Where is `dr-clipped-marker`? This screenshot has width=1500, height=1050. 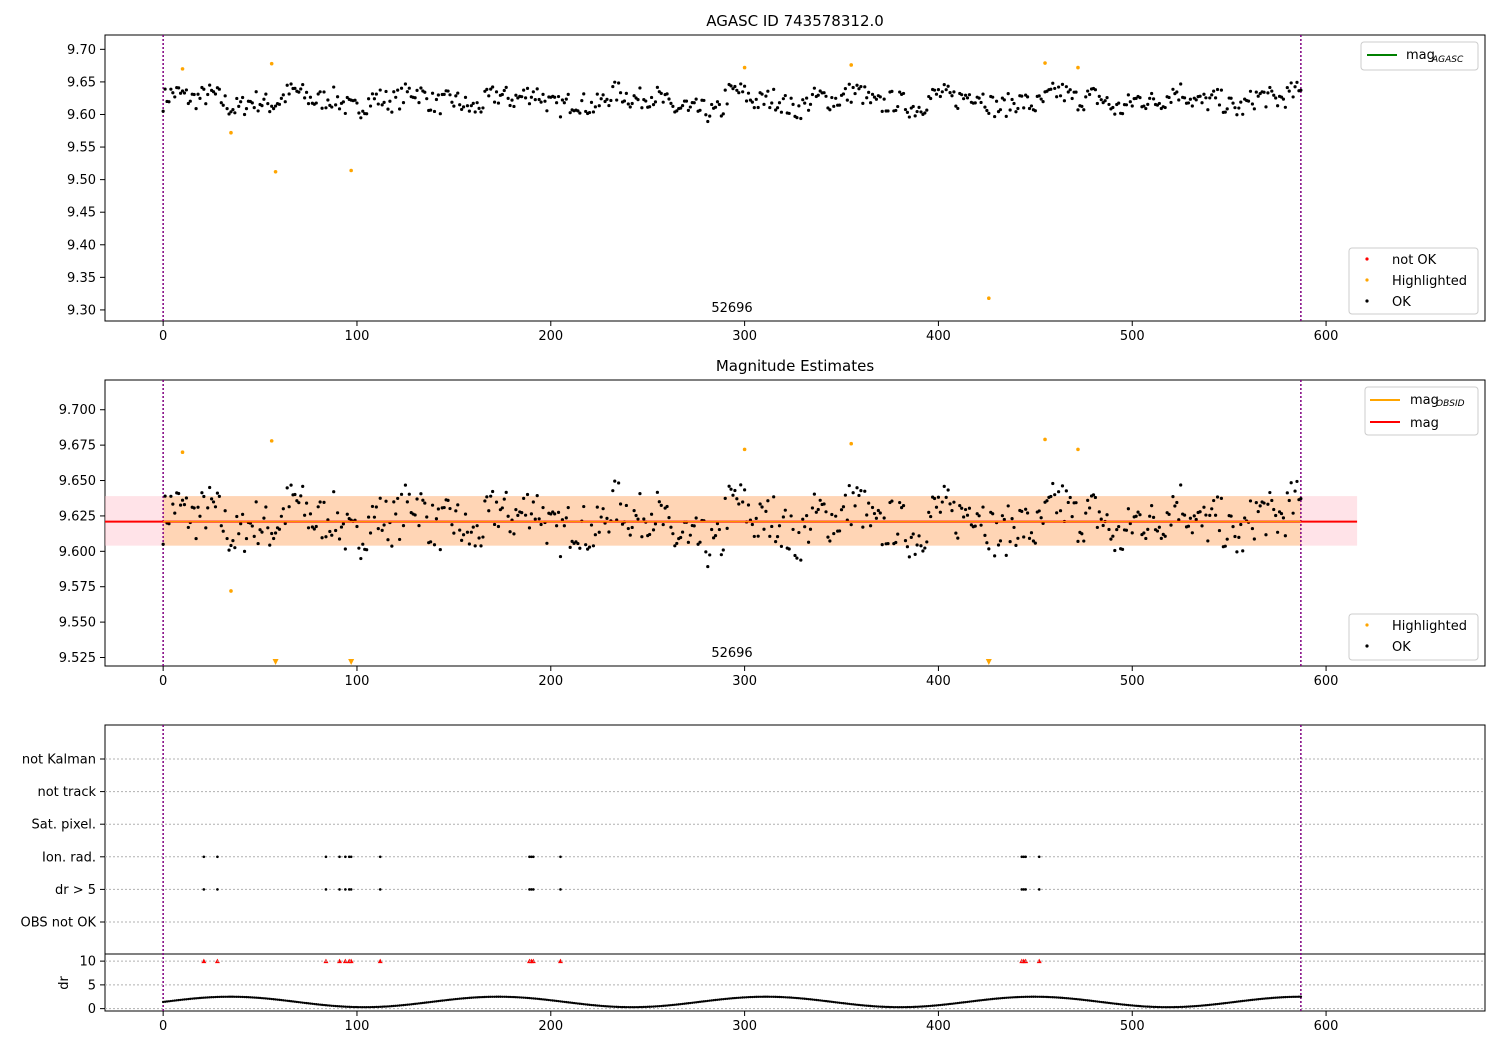
dr-clipped-marker is located at coordinates (380, 961).